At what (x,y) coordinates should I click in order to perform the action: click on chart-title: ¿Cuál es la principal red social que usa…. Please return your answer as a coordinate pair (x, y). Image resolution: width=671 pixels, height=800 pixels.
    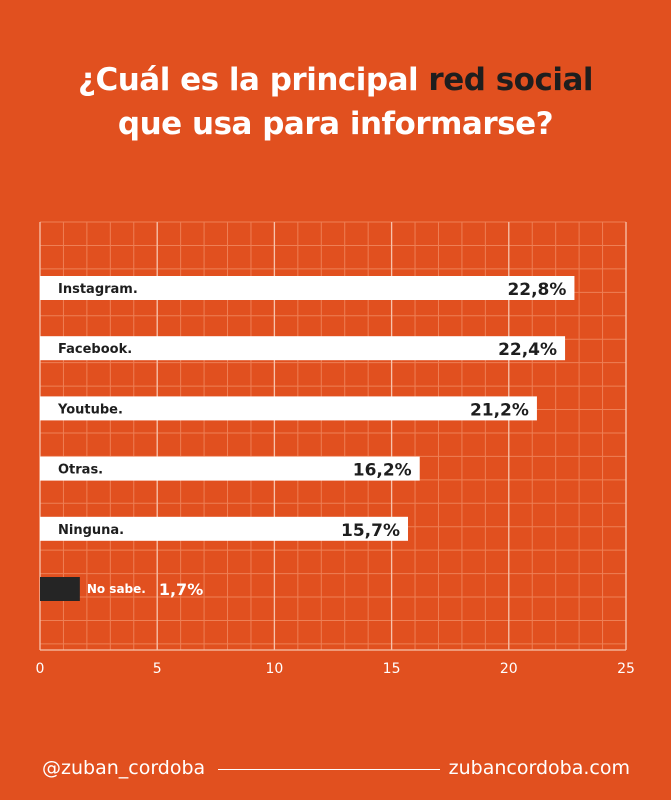
    Looking at the image, I should click on (335, 102).